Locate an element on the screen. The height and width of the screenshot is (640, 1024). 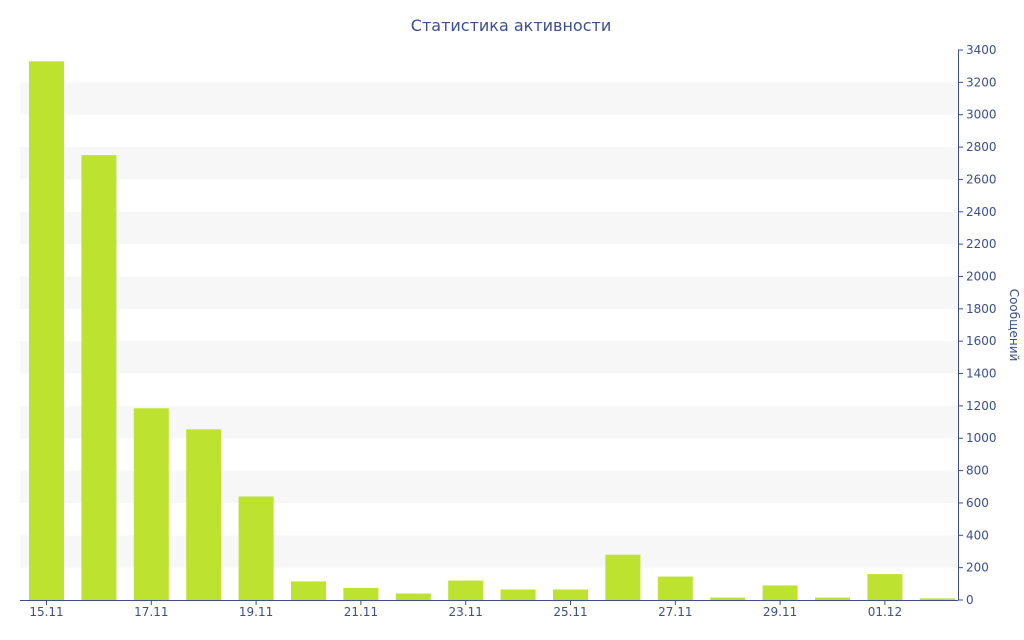
bar-25.11 is located at coordinates (570, 594).